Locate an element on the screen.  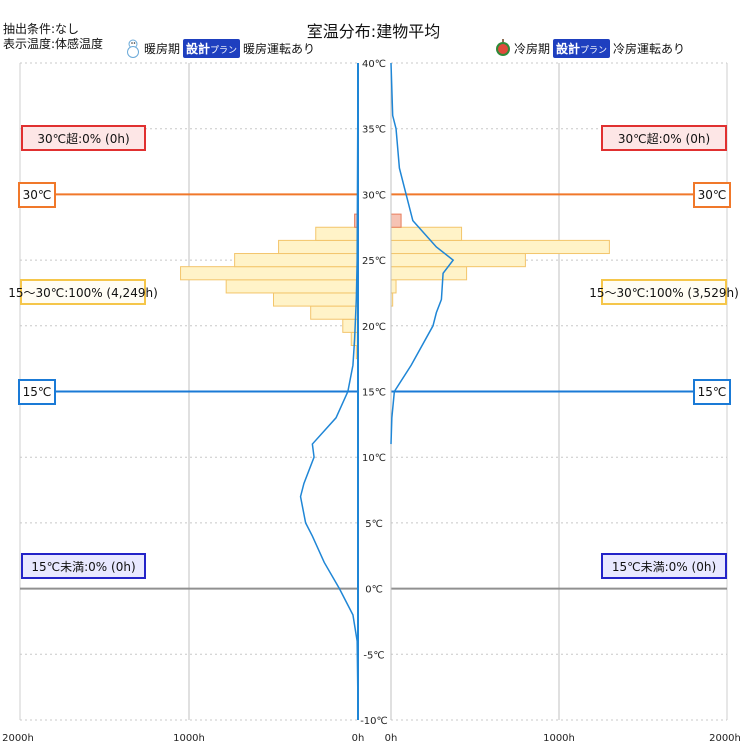
temperature-tick-label: 40℃ is located at coordinates (374, 64).